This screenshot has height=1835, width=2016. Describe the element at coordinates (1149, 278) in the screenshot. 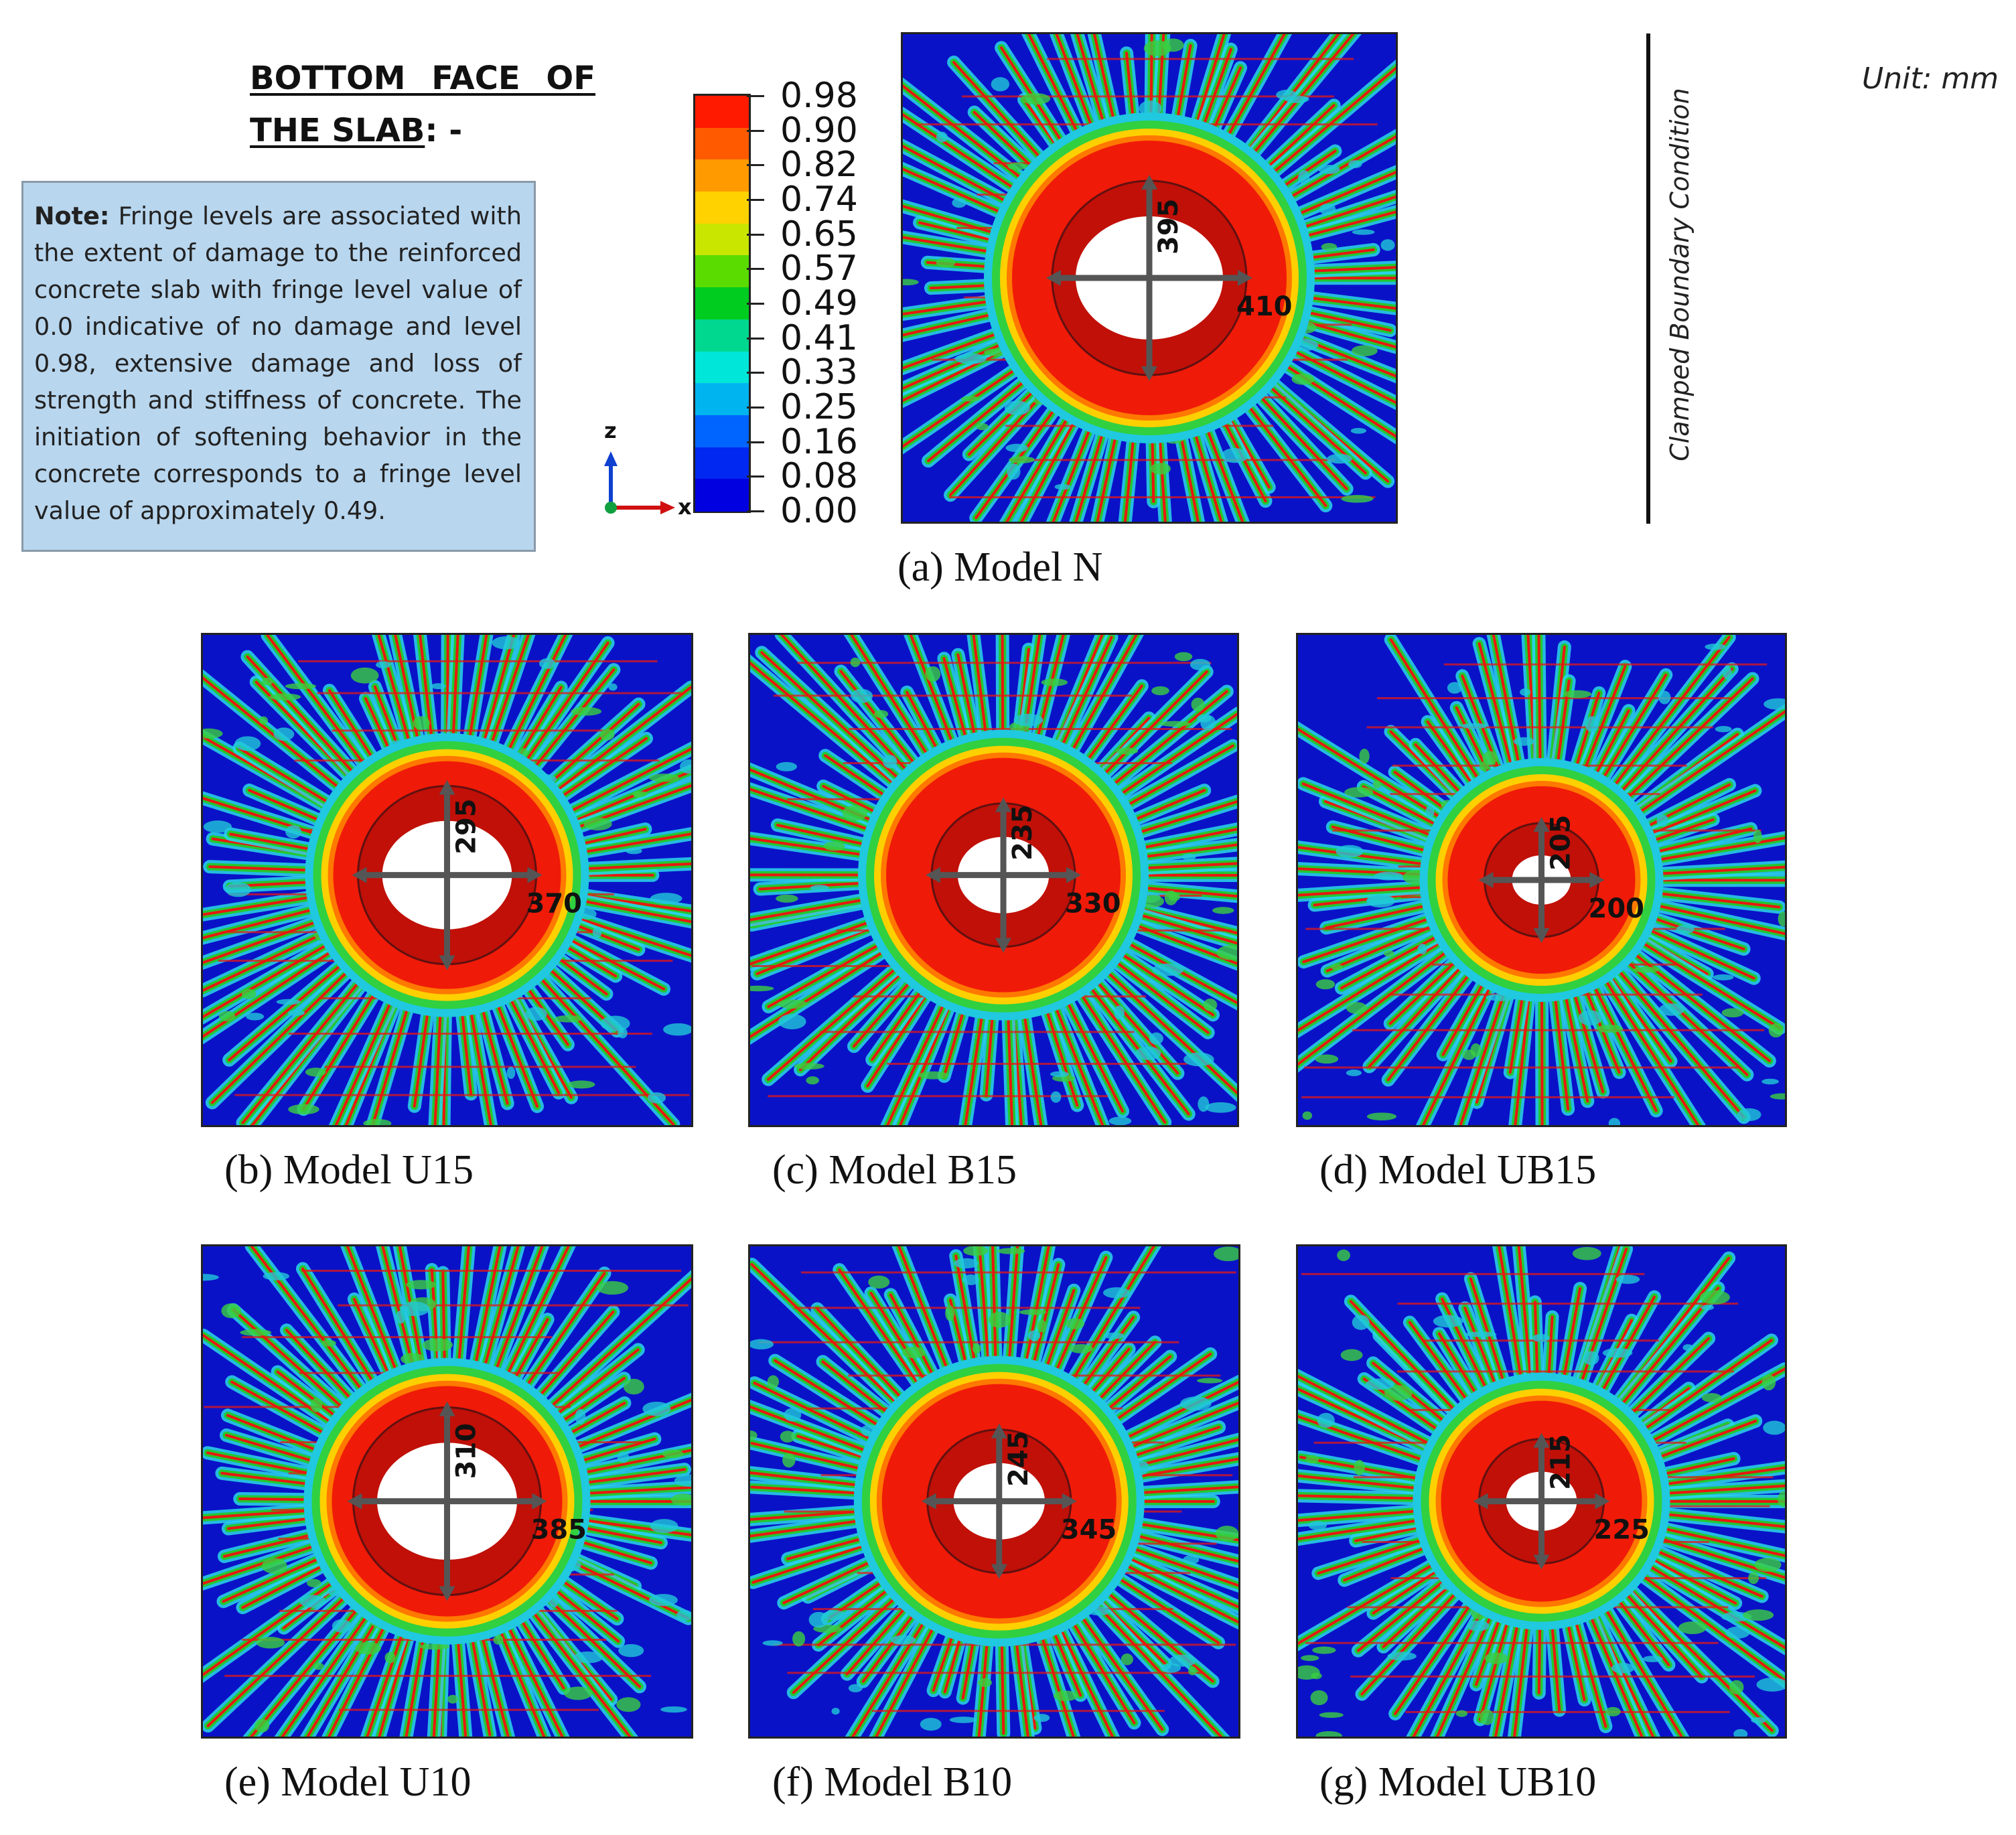

I see `panel-model-n: 410 395` at that location.